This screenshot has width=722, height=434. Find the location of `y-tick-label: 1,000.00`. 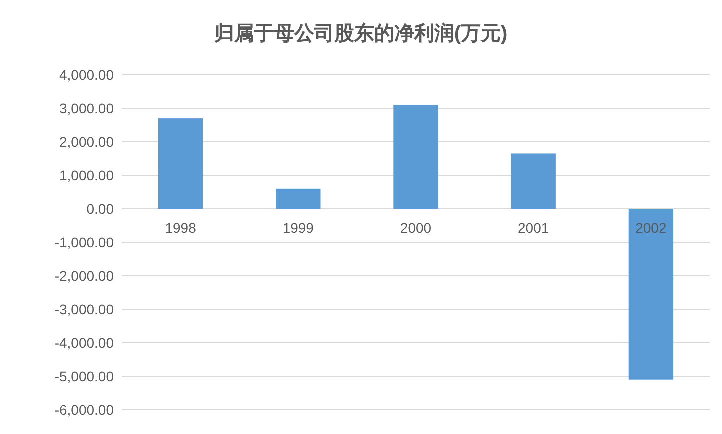

y-tick-label: 1,000.00 is located at coordinates (87, 175).